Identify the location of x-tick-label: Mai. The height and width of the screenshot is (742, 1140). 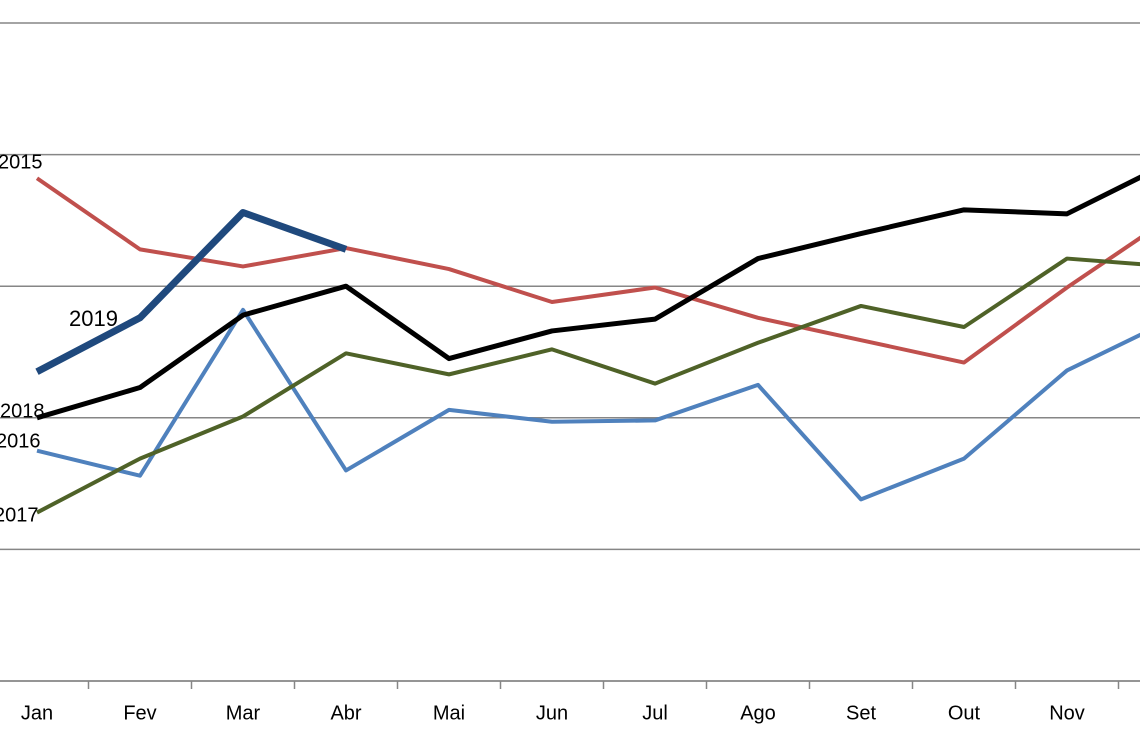
(449, 713).